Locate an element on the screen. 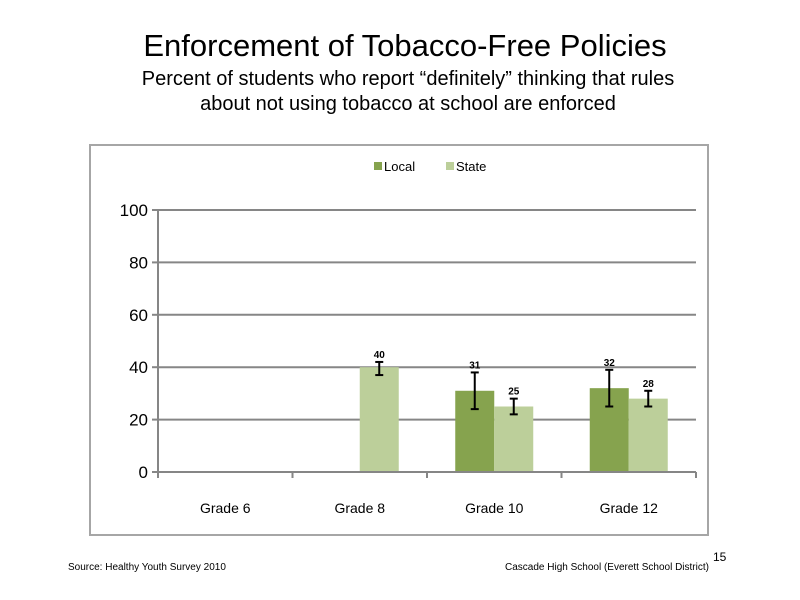 Image resolution: width=800 pixels, height=600 pixels. data-label: 25 is located at coordinates (514, 392).